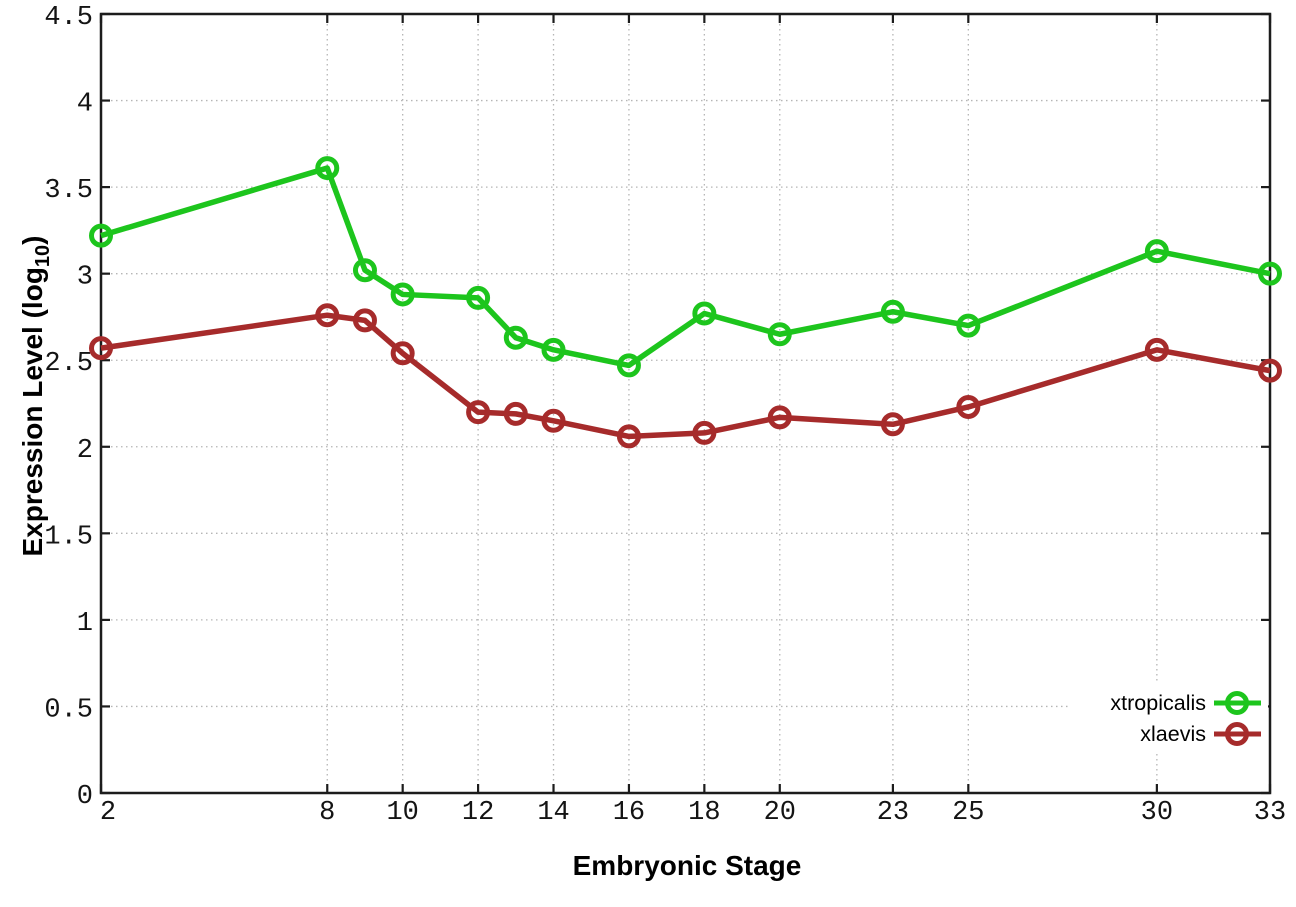 Image resolution: width=1296 pixels, height=907 pixels. What do you see at coordinates (1169, 717) in the screenshot?
I see `legend: xtropicalis xlaevis` at bounding box center [1169, 717].